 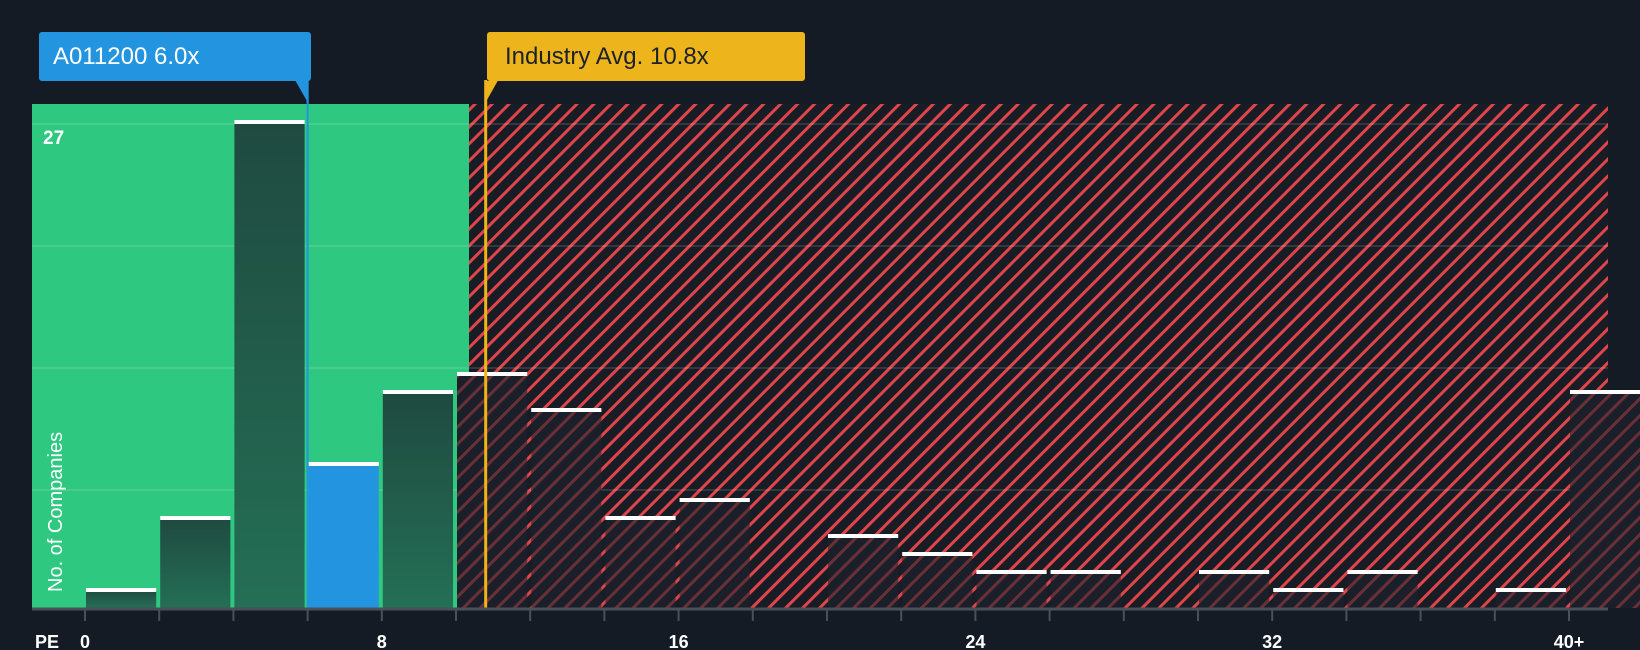 What do you see at coordinates (1272, 641) in the screenshot?
I see `x-tick-label: 32` at bounding box center [1272, 641].